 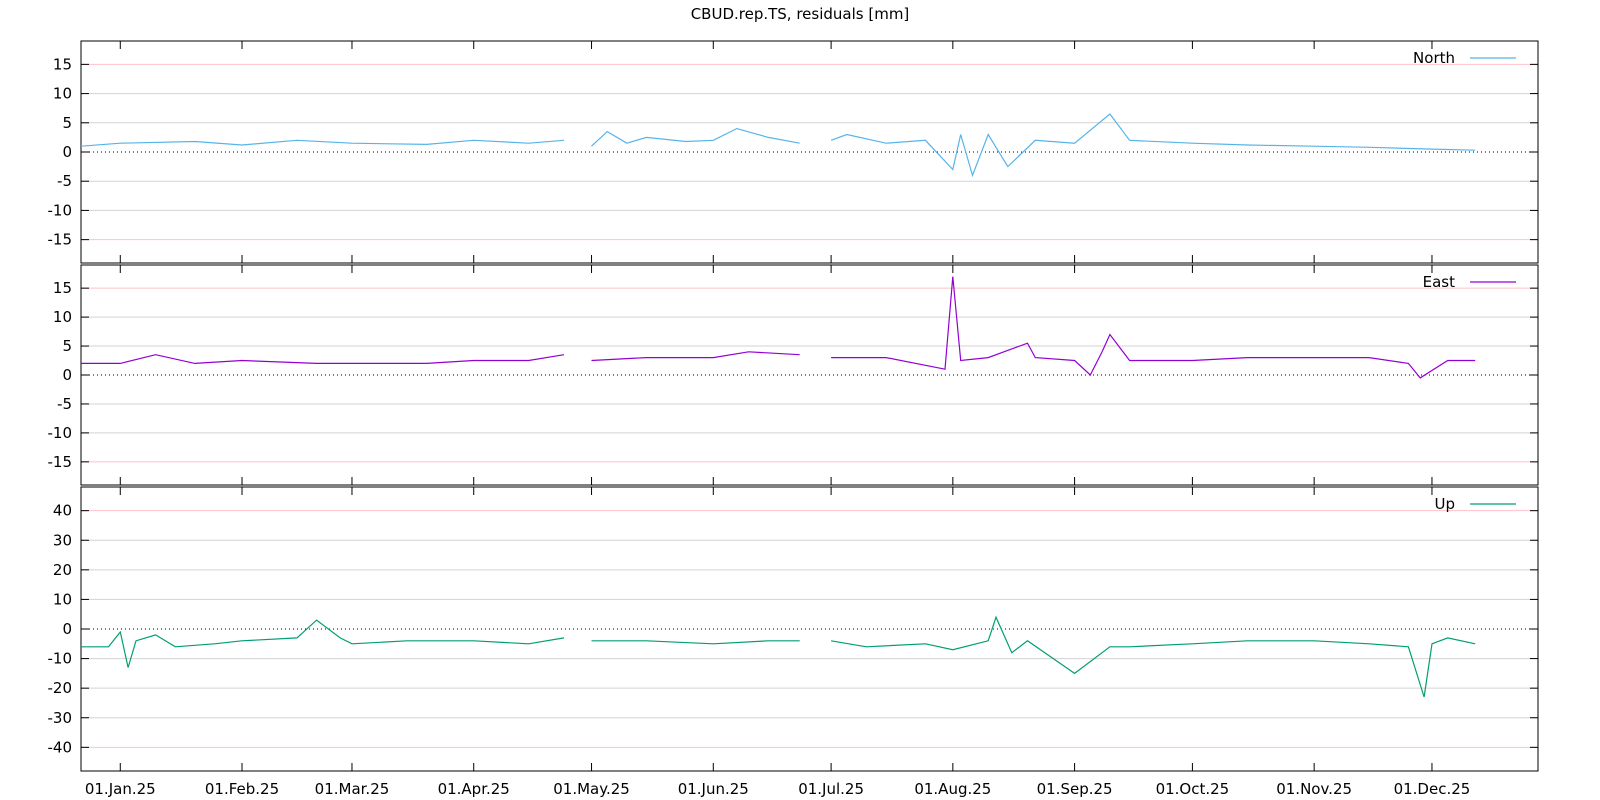 What do you see at coordinates (1314, 789) in the screenshot?
I see `x-tick-label: 01.Nov.25` at bounding box center [1314, 789].